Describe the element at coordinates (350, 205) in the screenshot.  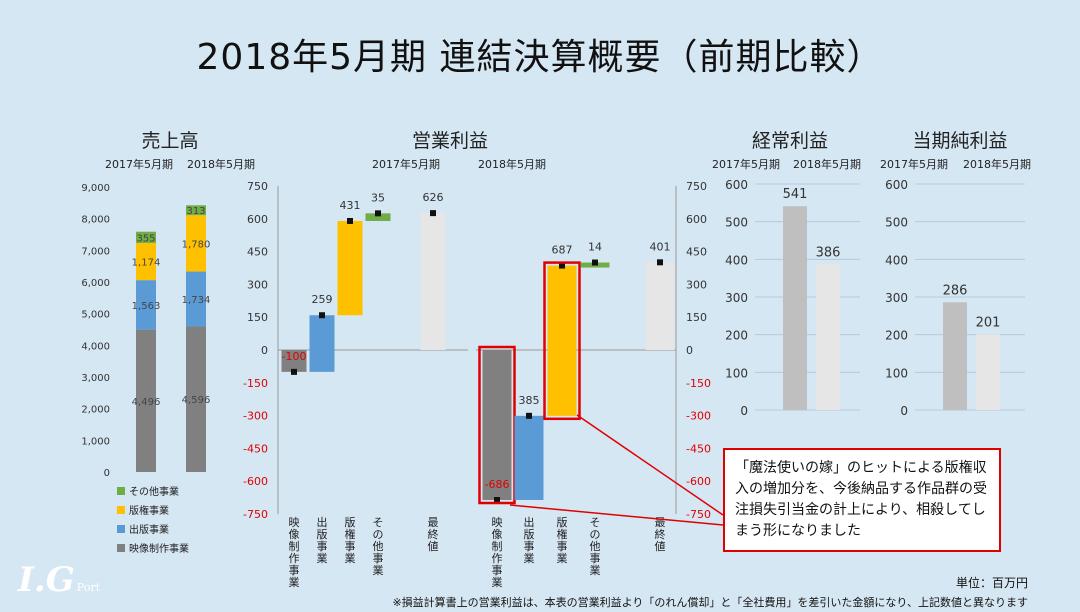
I see `op17-label-2: 431` at that location.